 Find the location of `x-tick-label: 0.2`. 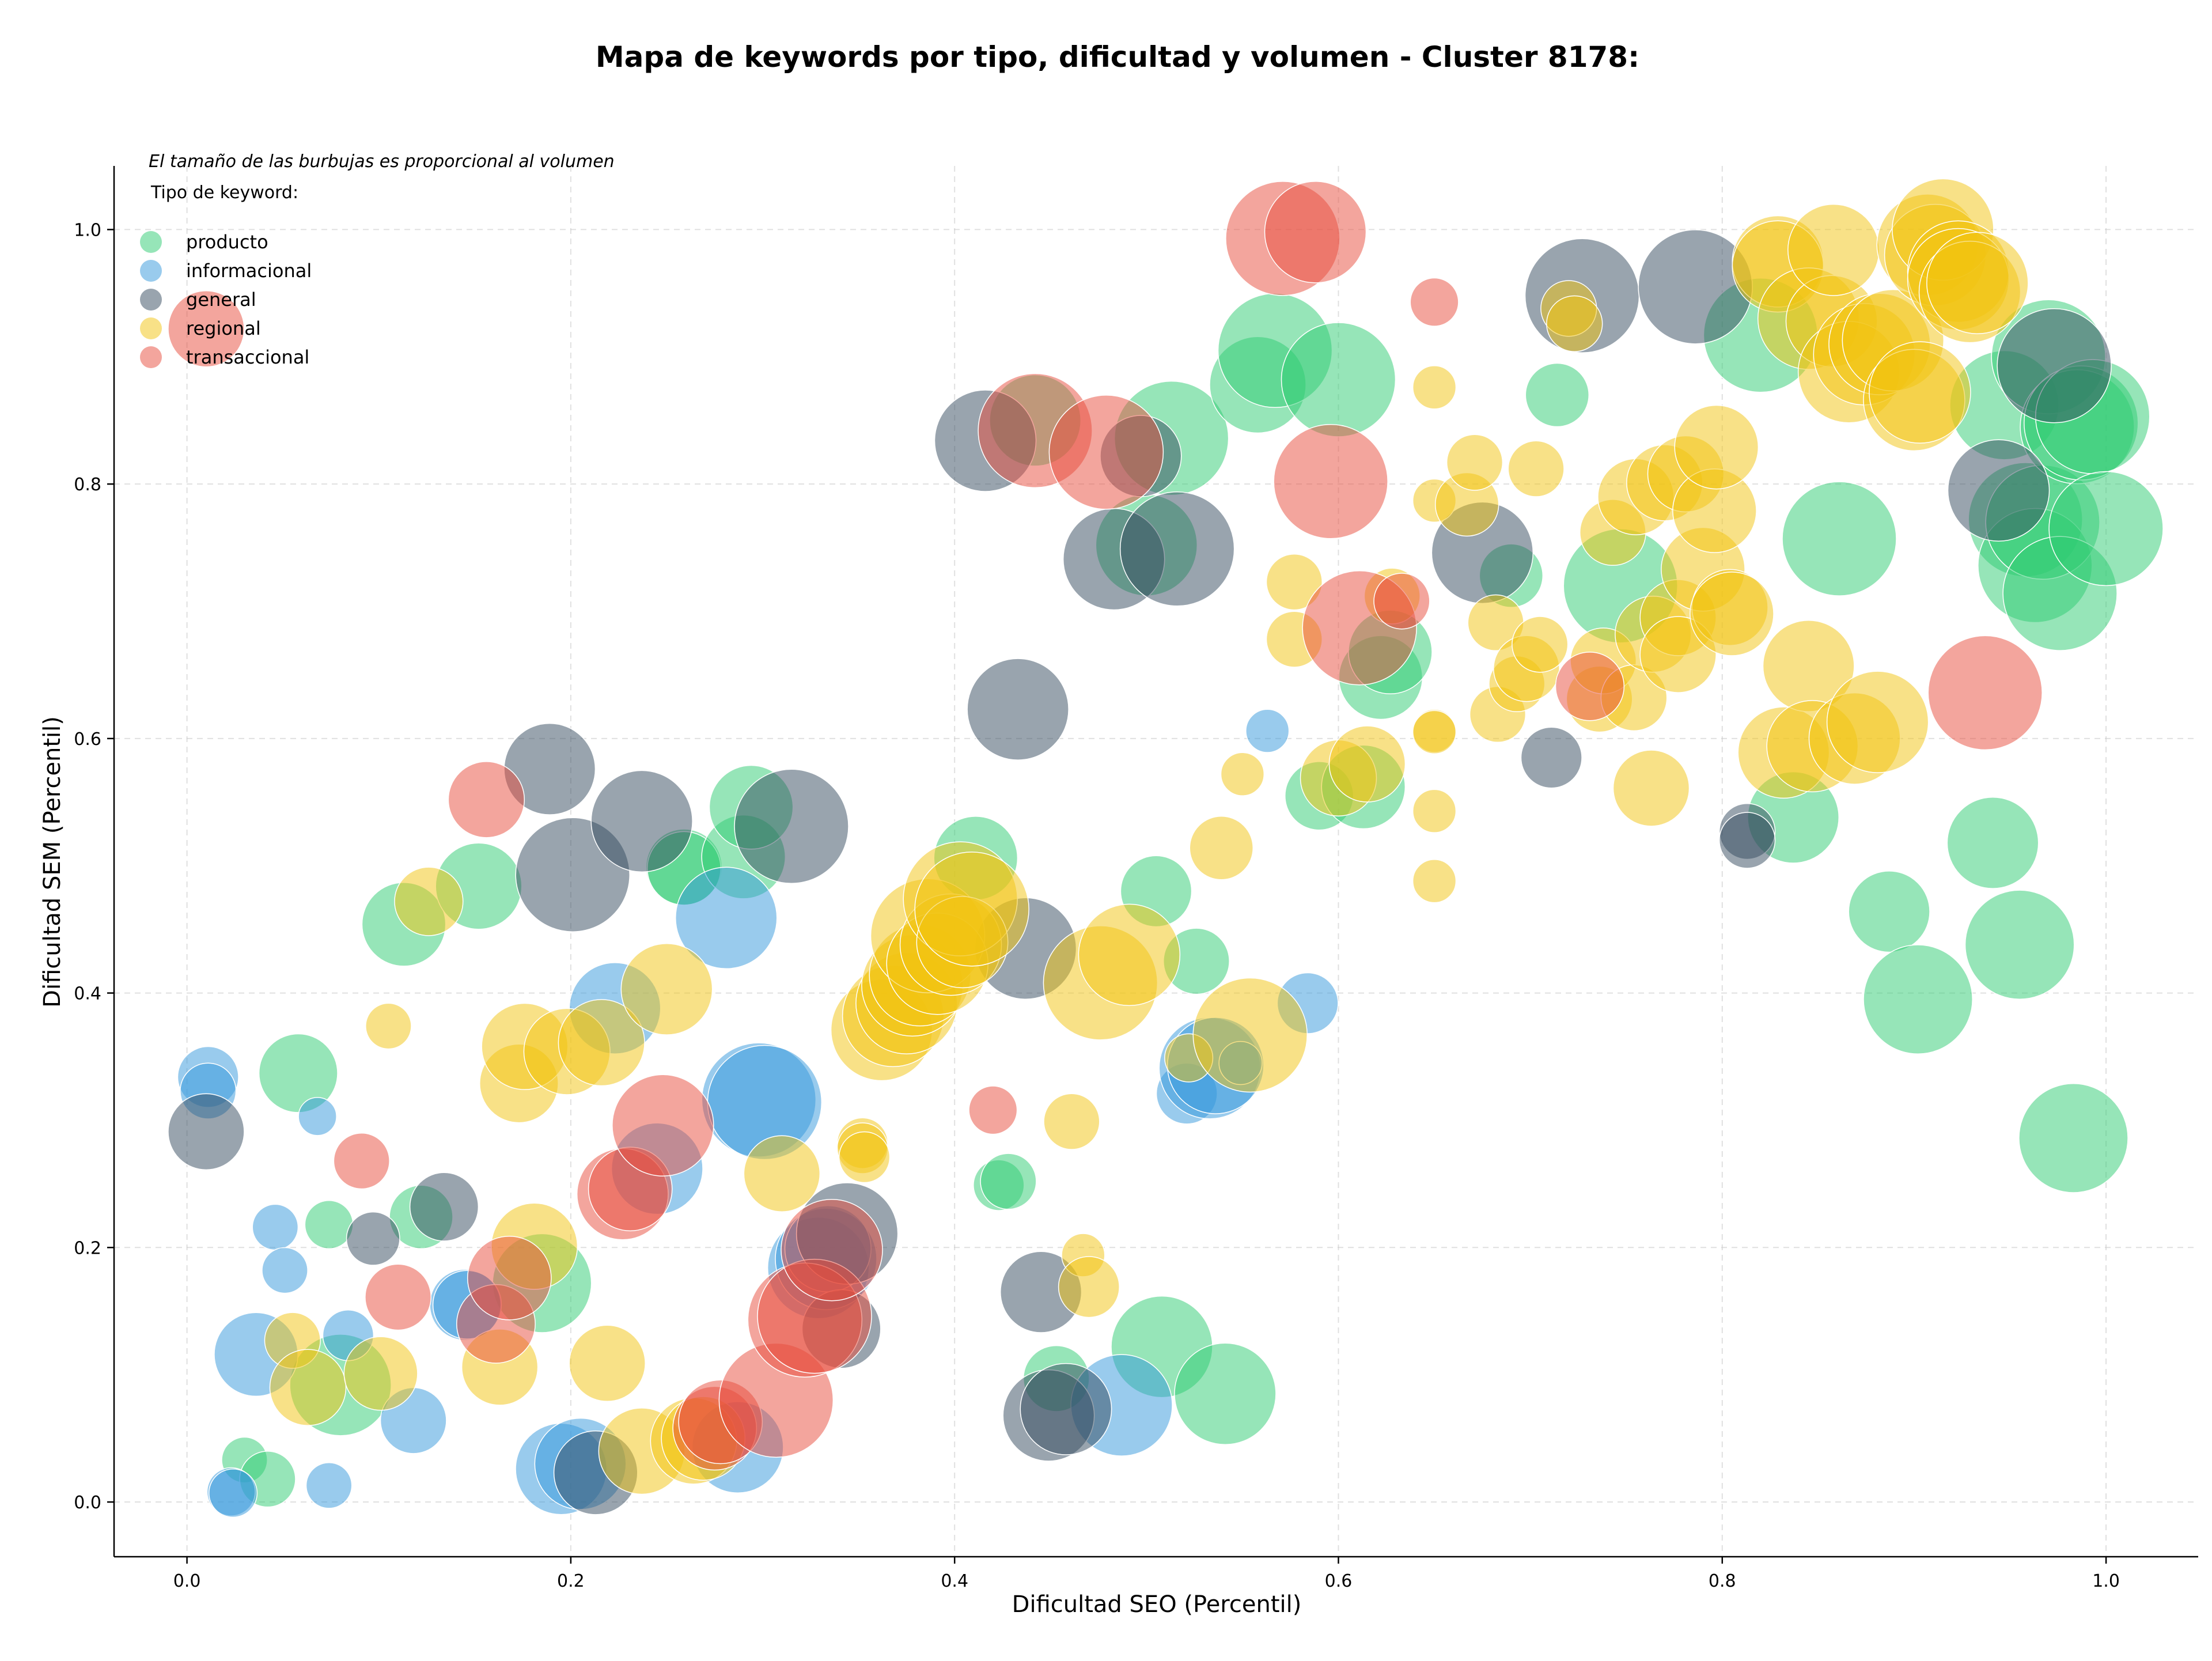

x-tick-label: 0.2 is located at coordinates (571, 1581).